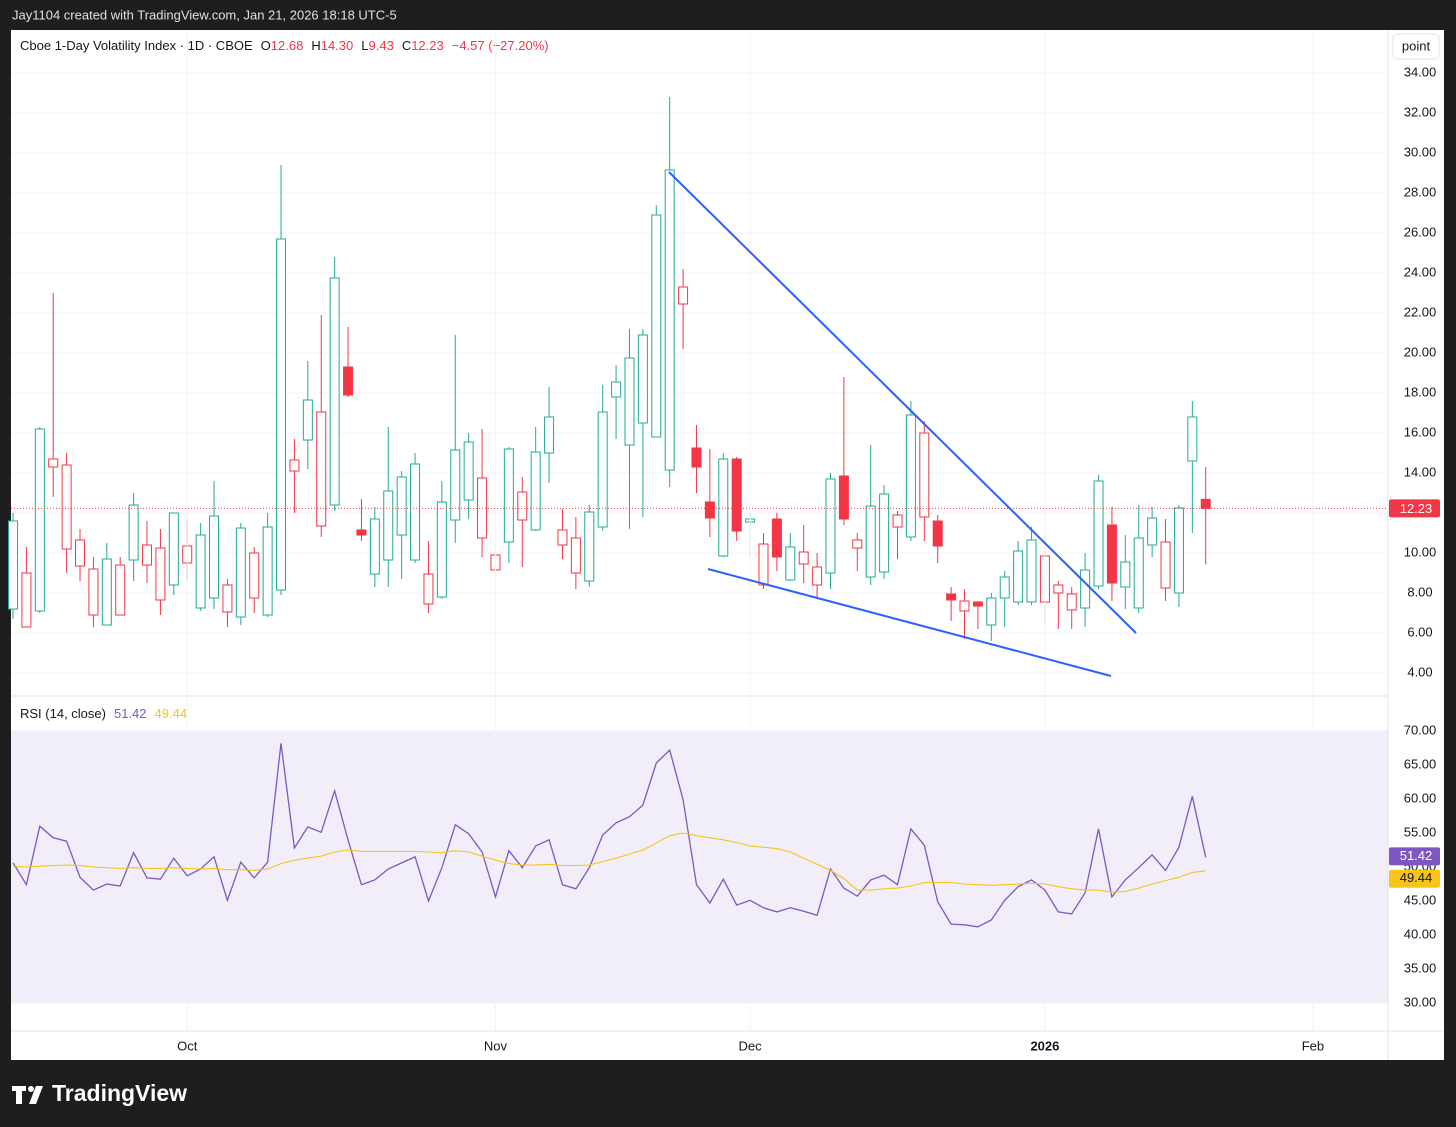 This screenshot has height=1127, width=1456. Describe the element at coordinates (266, 45) in the screenshot. I see `ohlc-key: O` at that location.